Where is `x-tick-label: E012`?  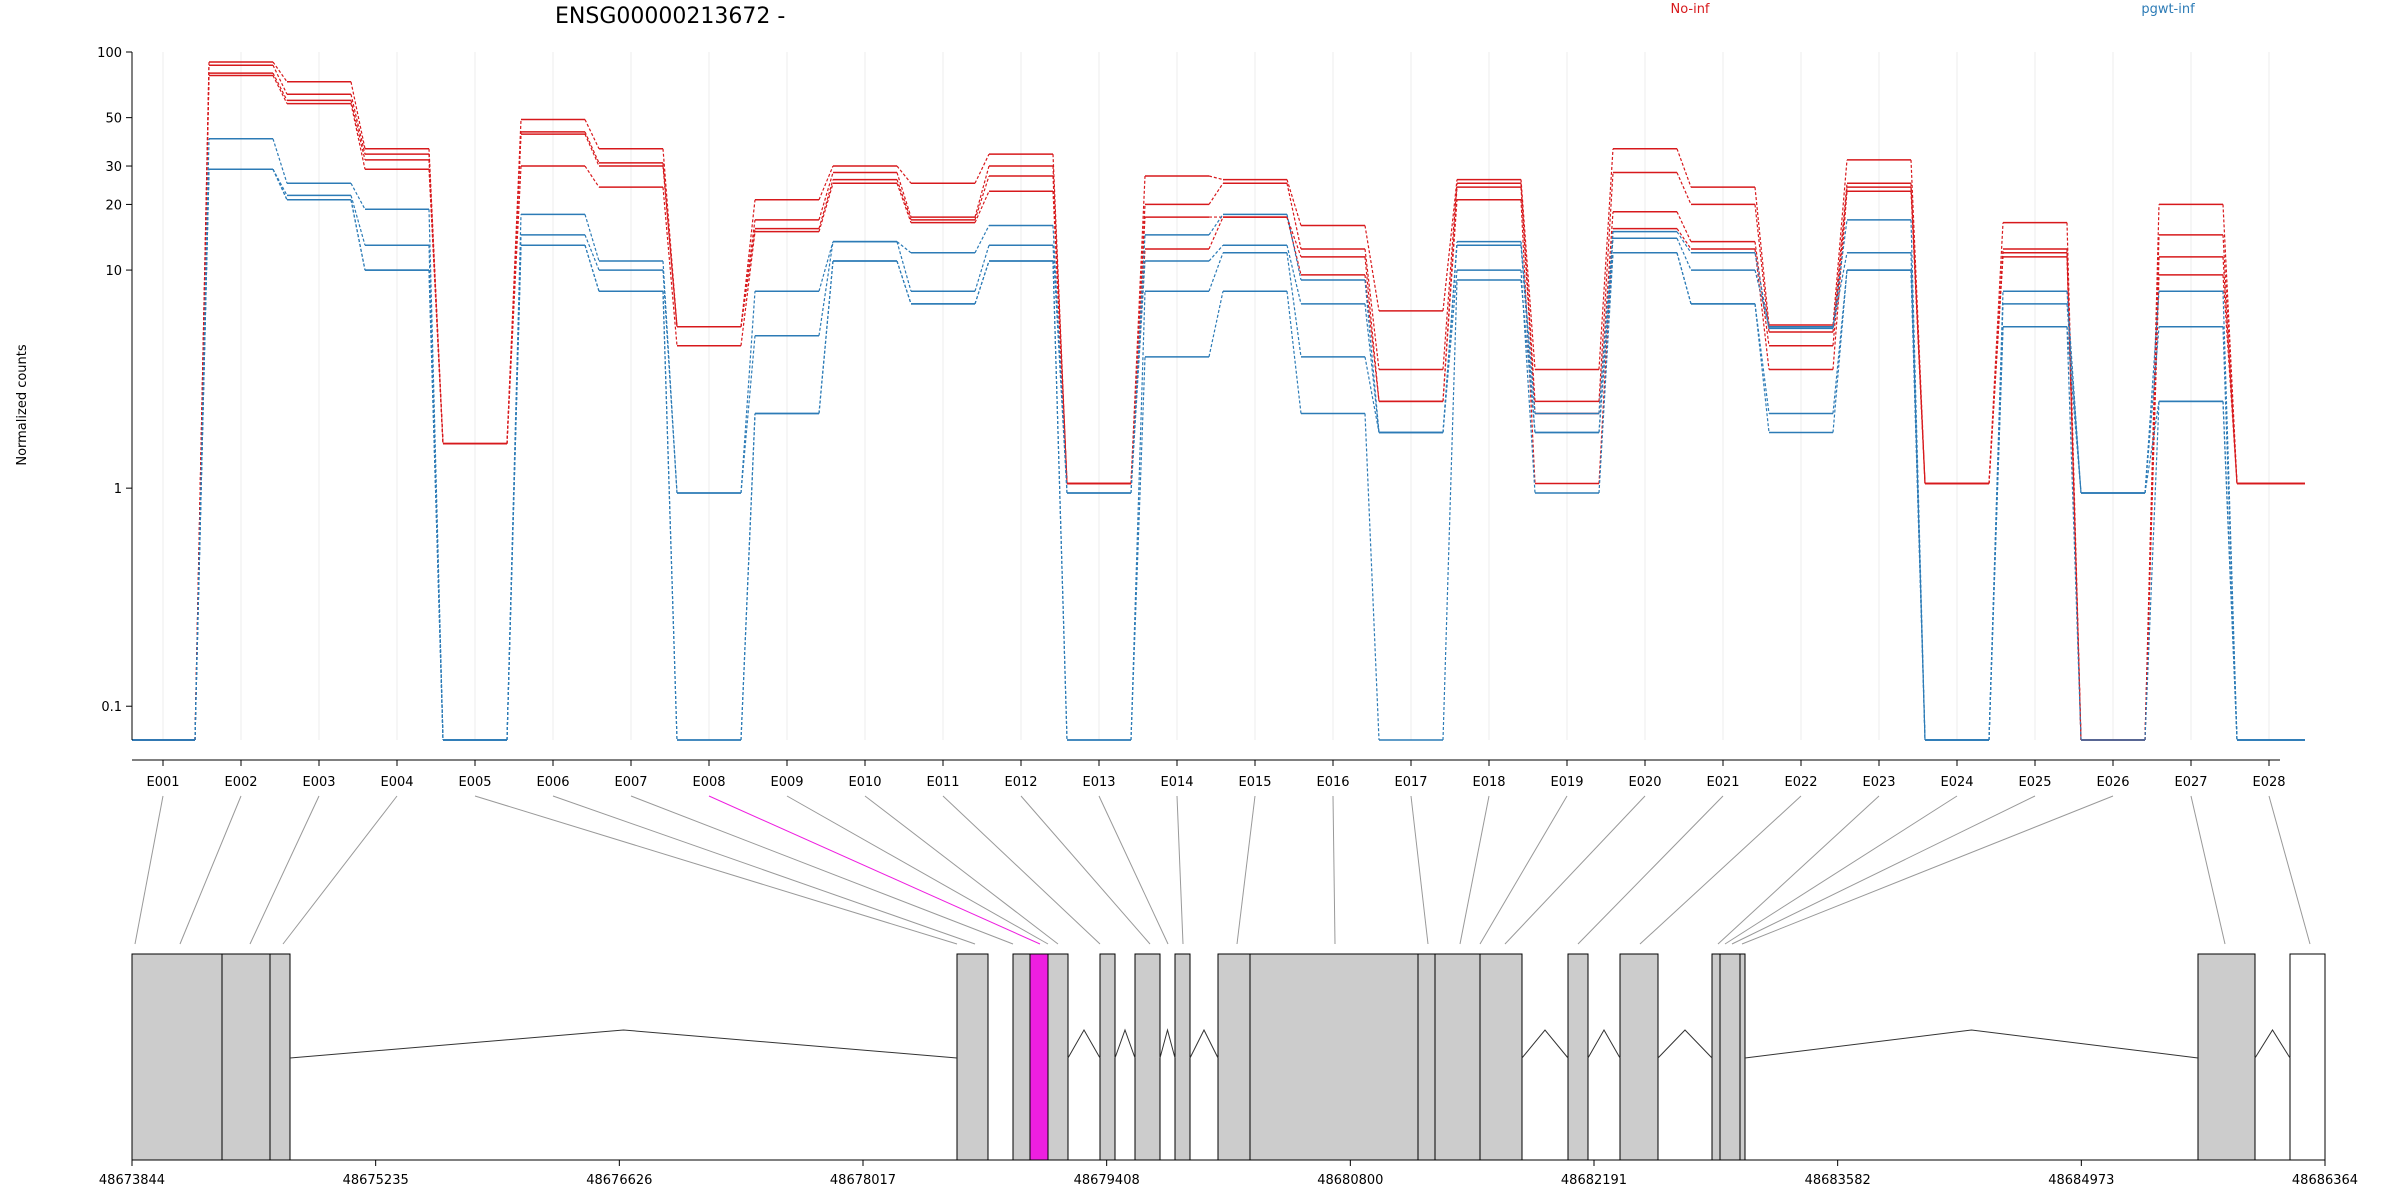 x-tick-label: E012 is located at coordinates (1020, 782).